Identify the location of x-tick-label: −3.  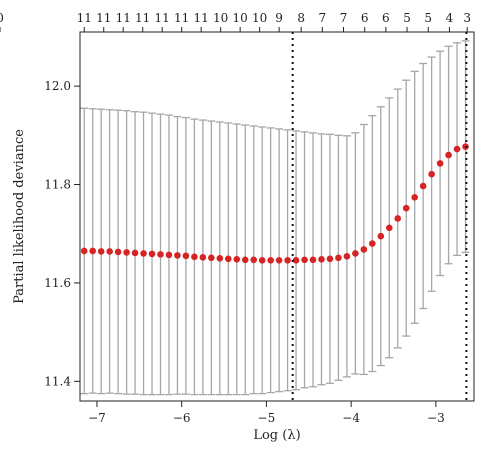
(436, 418).